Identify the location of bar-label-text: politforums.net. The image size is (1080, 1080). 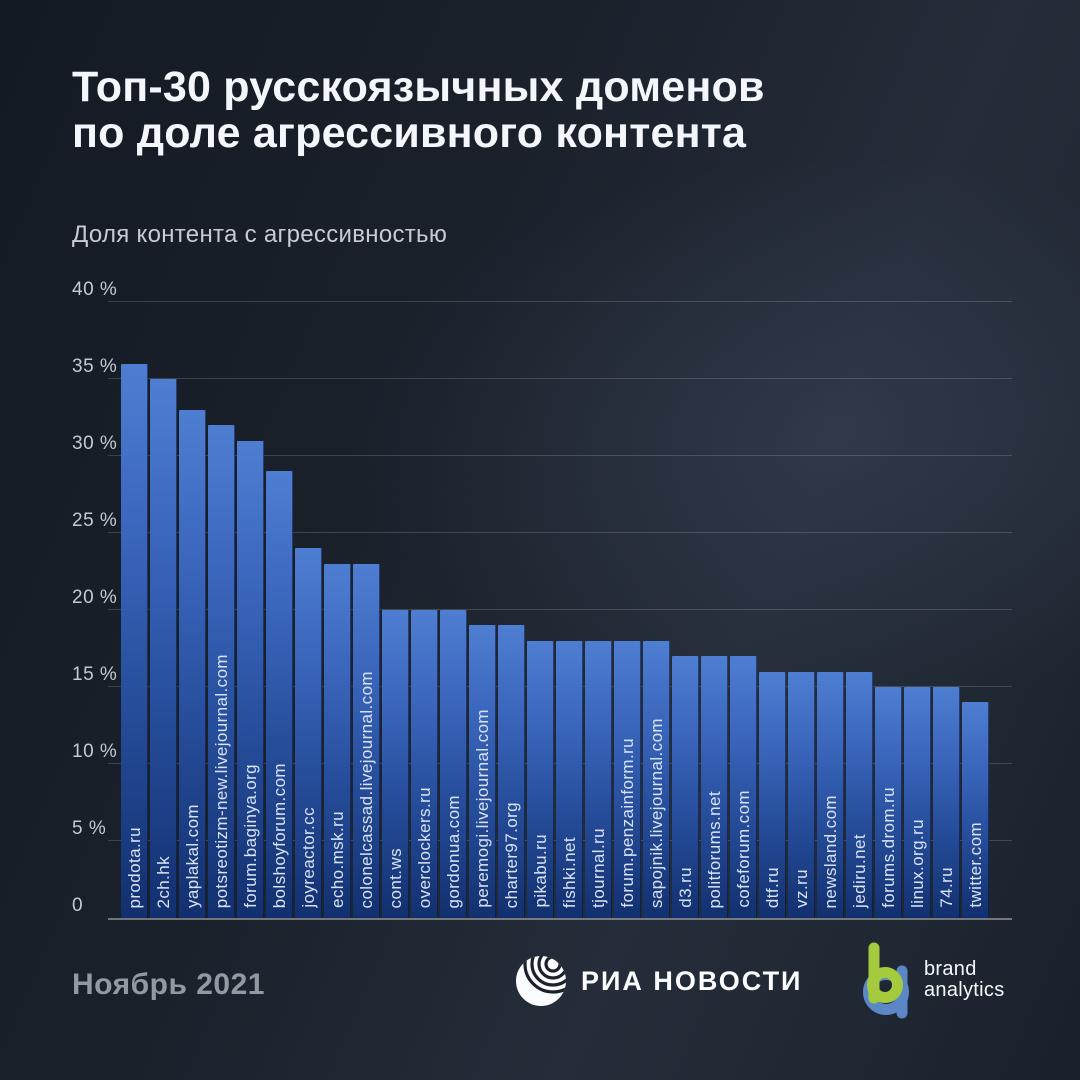
(714, 849).